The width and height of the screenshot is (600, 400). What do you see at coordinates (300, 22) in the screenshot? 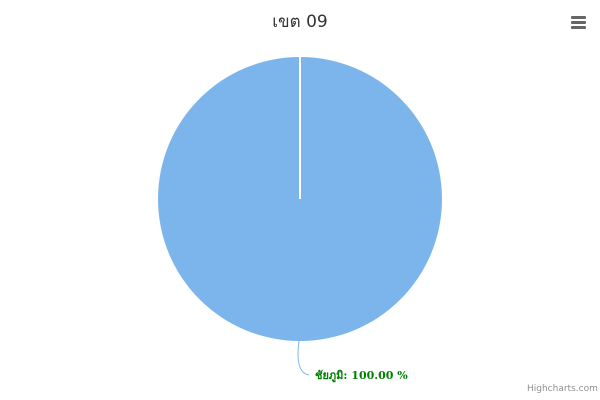
I see `chart-title: เขต 09` at bounding box center [300, 22].